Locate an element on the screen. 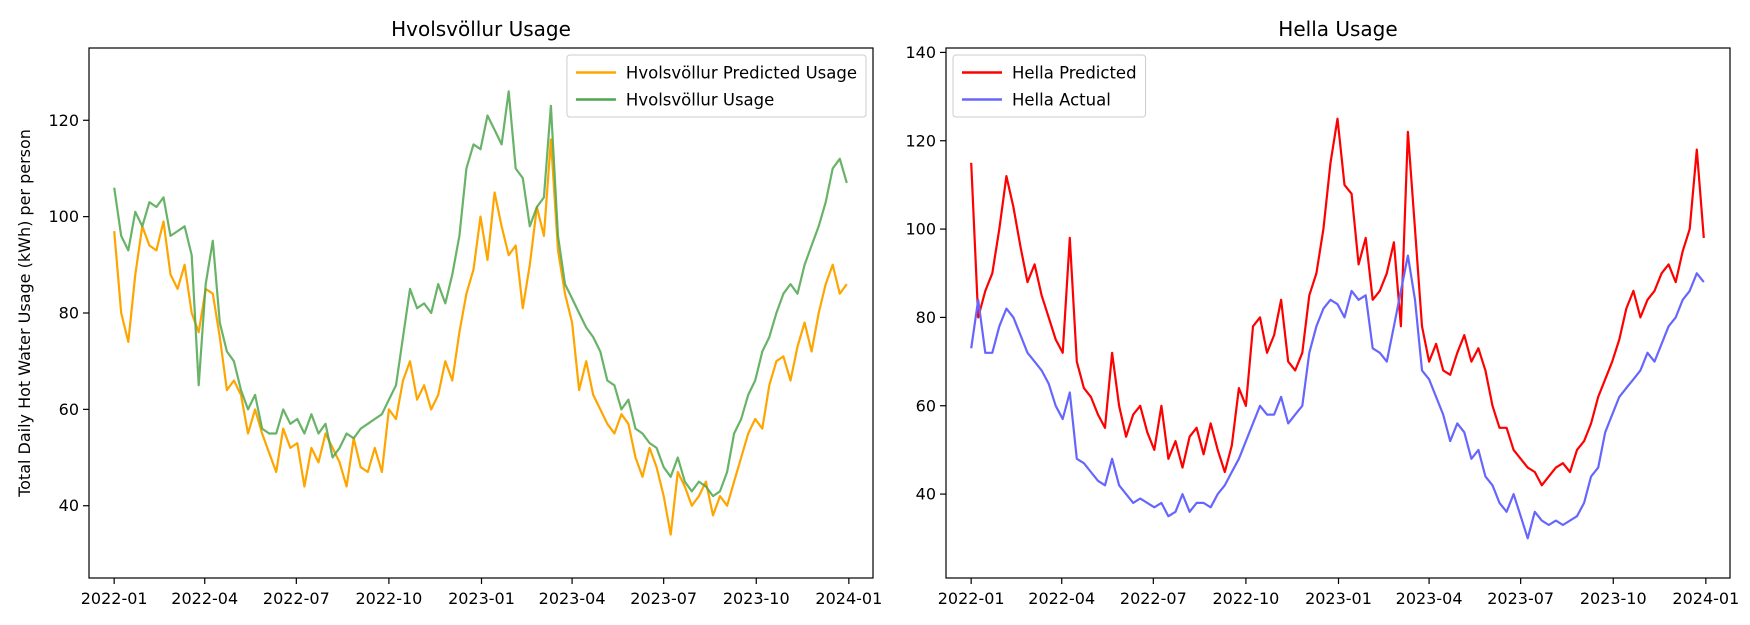  chart-title: Hvolsvöllur Usage is located at coordinates (481, 29).